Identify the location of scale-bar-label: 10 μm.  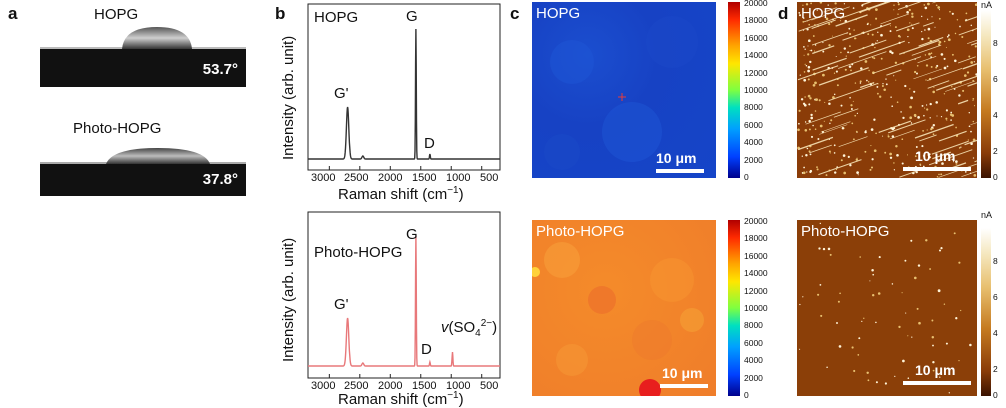
(935, 370).